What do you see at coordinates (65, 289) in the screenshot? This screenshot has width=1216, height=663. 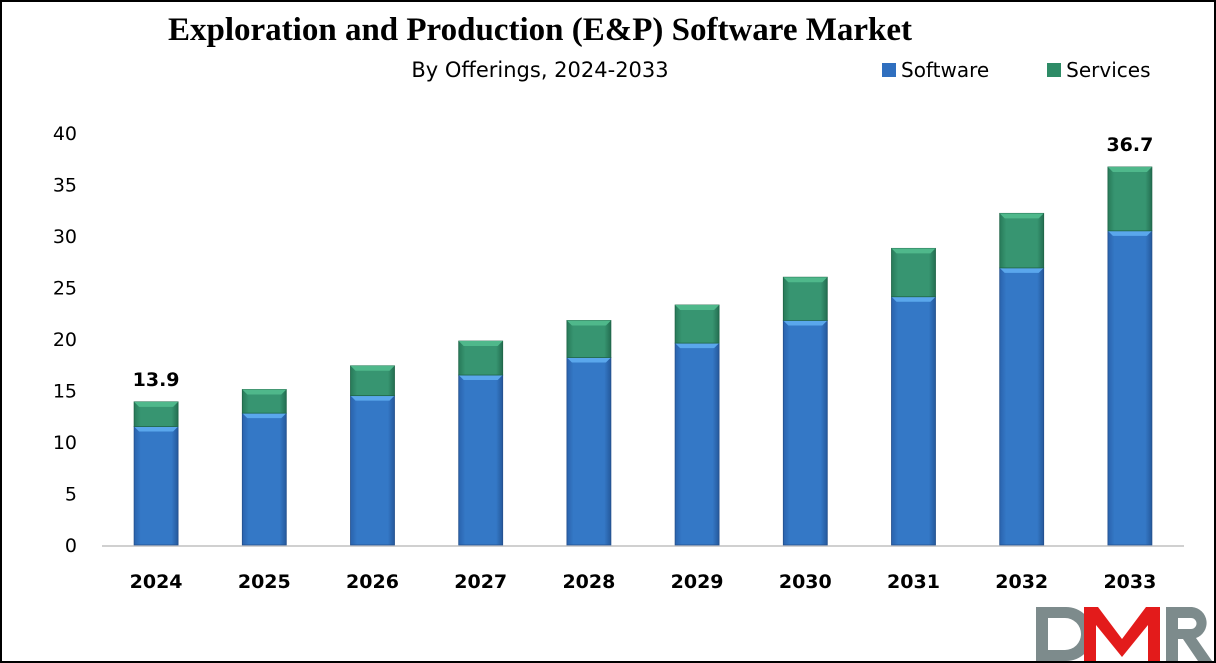 I see `y-tick-label: 25` at bounding box center [65, 289].